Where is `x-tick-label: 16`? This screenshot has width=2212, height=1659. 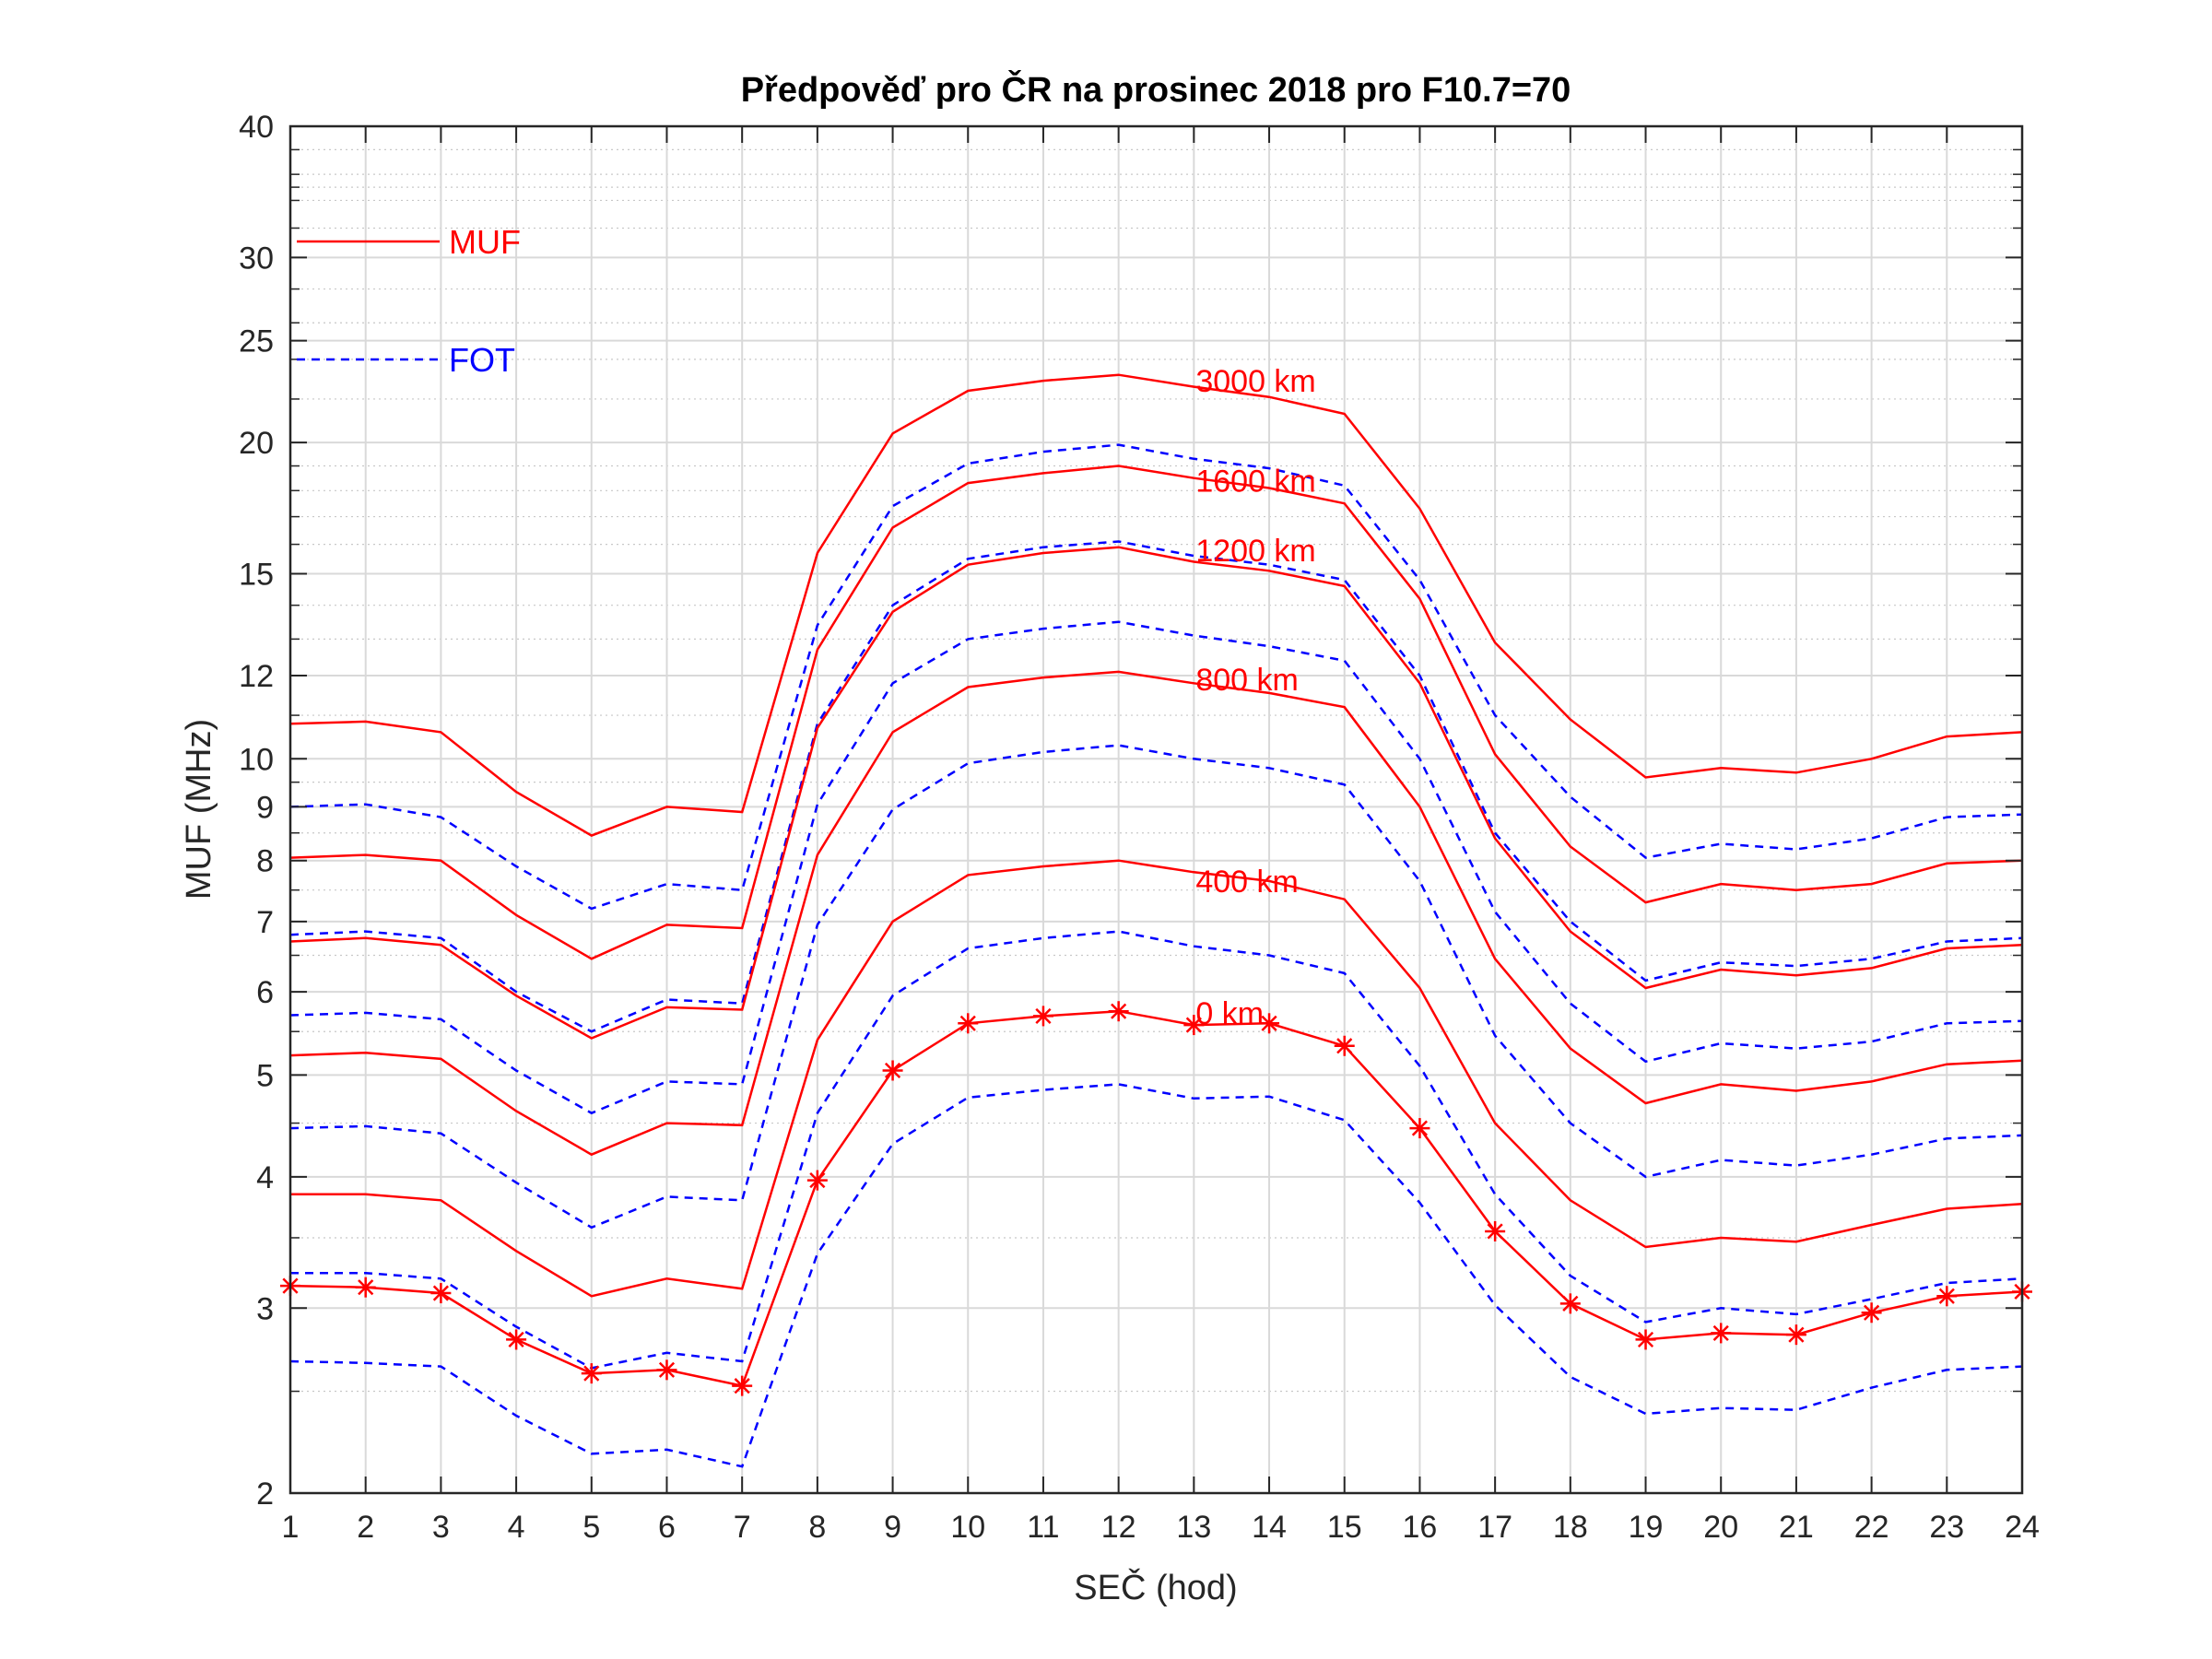 x-tick-label: 16 is located at coordinates (1420, 1527).